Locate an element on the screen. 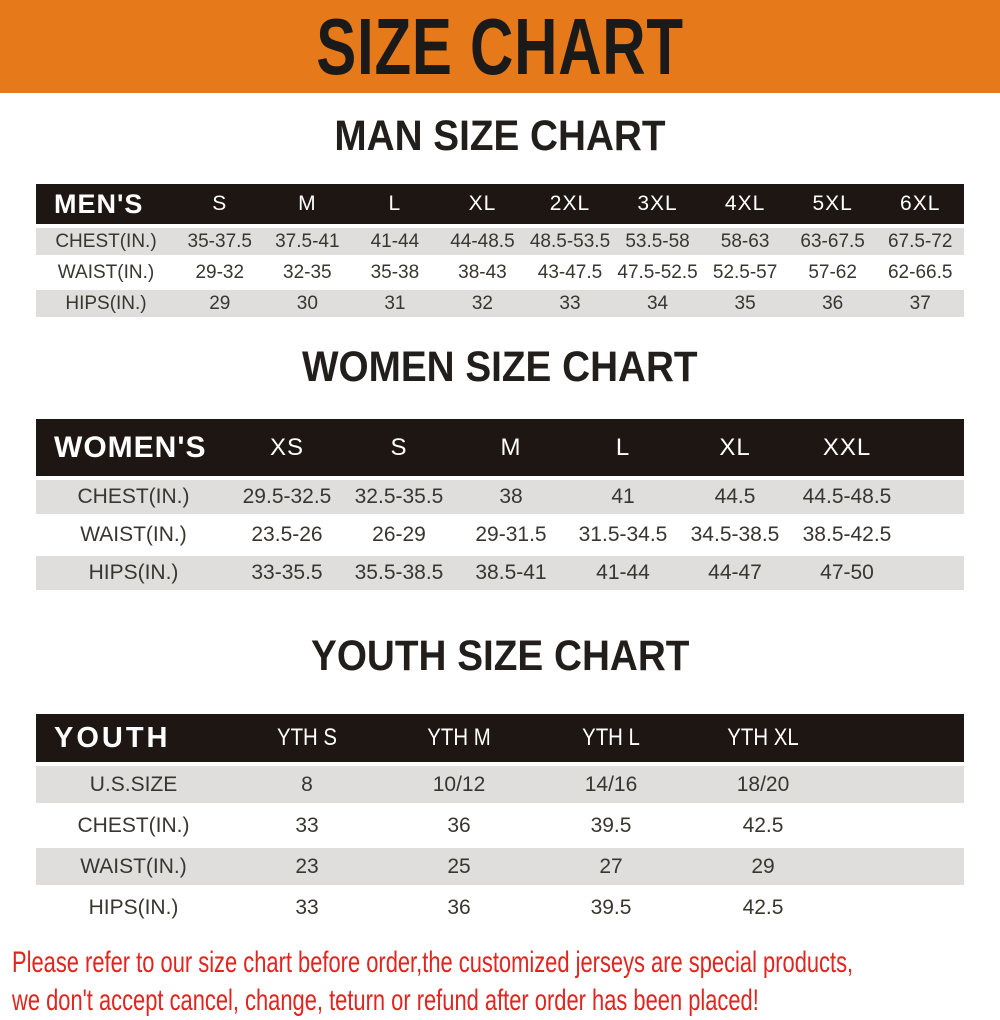 The image size is (1000, 1020). size-value: 23 is located at coordinates (307, 866).